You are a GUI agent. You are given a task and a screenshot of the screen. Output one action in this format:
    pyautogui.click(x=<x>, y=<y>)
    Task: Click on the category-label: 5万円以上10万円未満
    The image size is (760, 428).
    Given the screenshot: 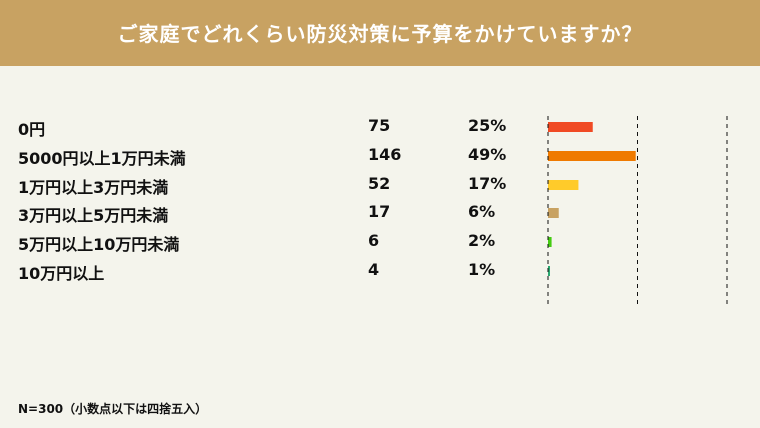 What is the action you would take?
    pyautogui.click(x=99, y=244)
    